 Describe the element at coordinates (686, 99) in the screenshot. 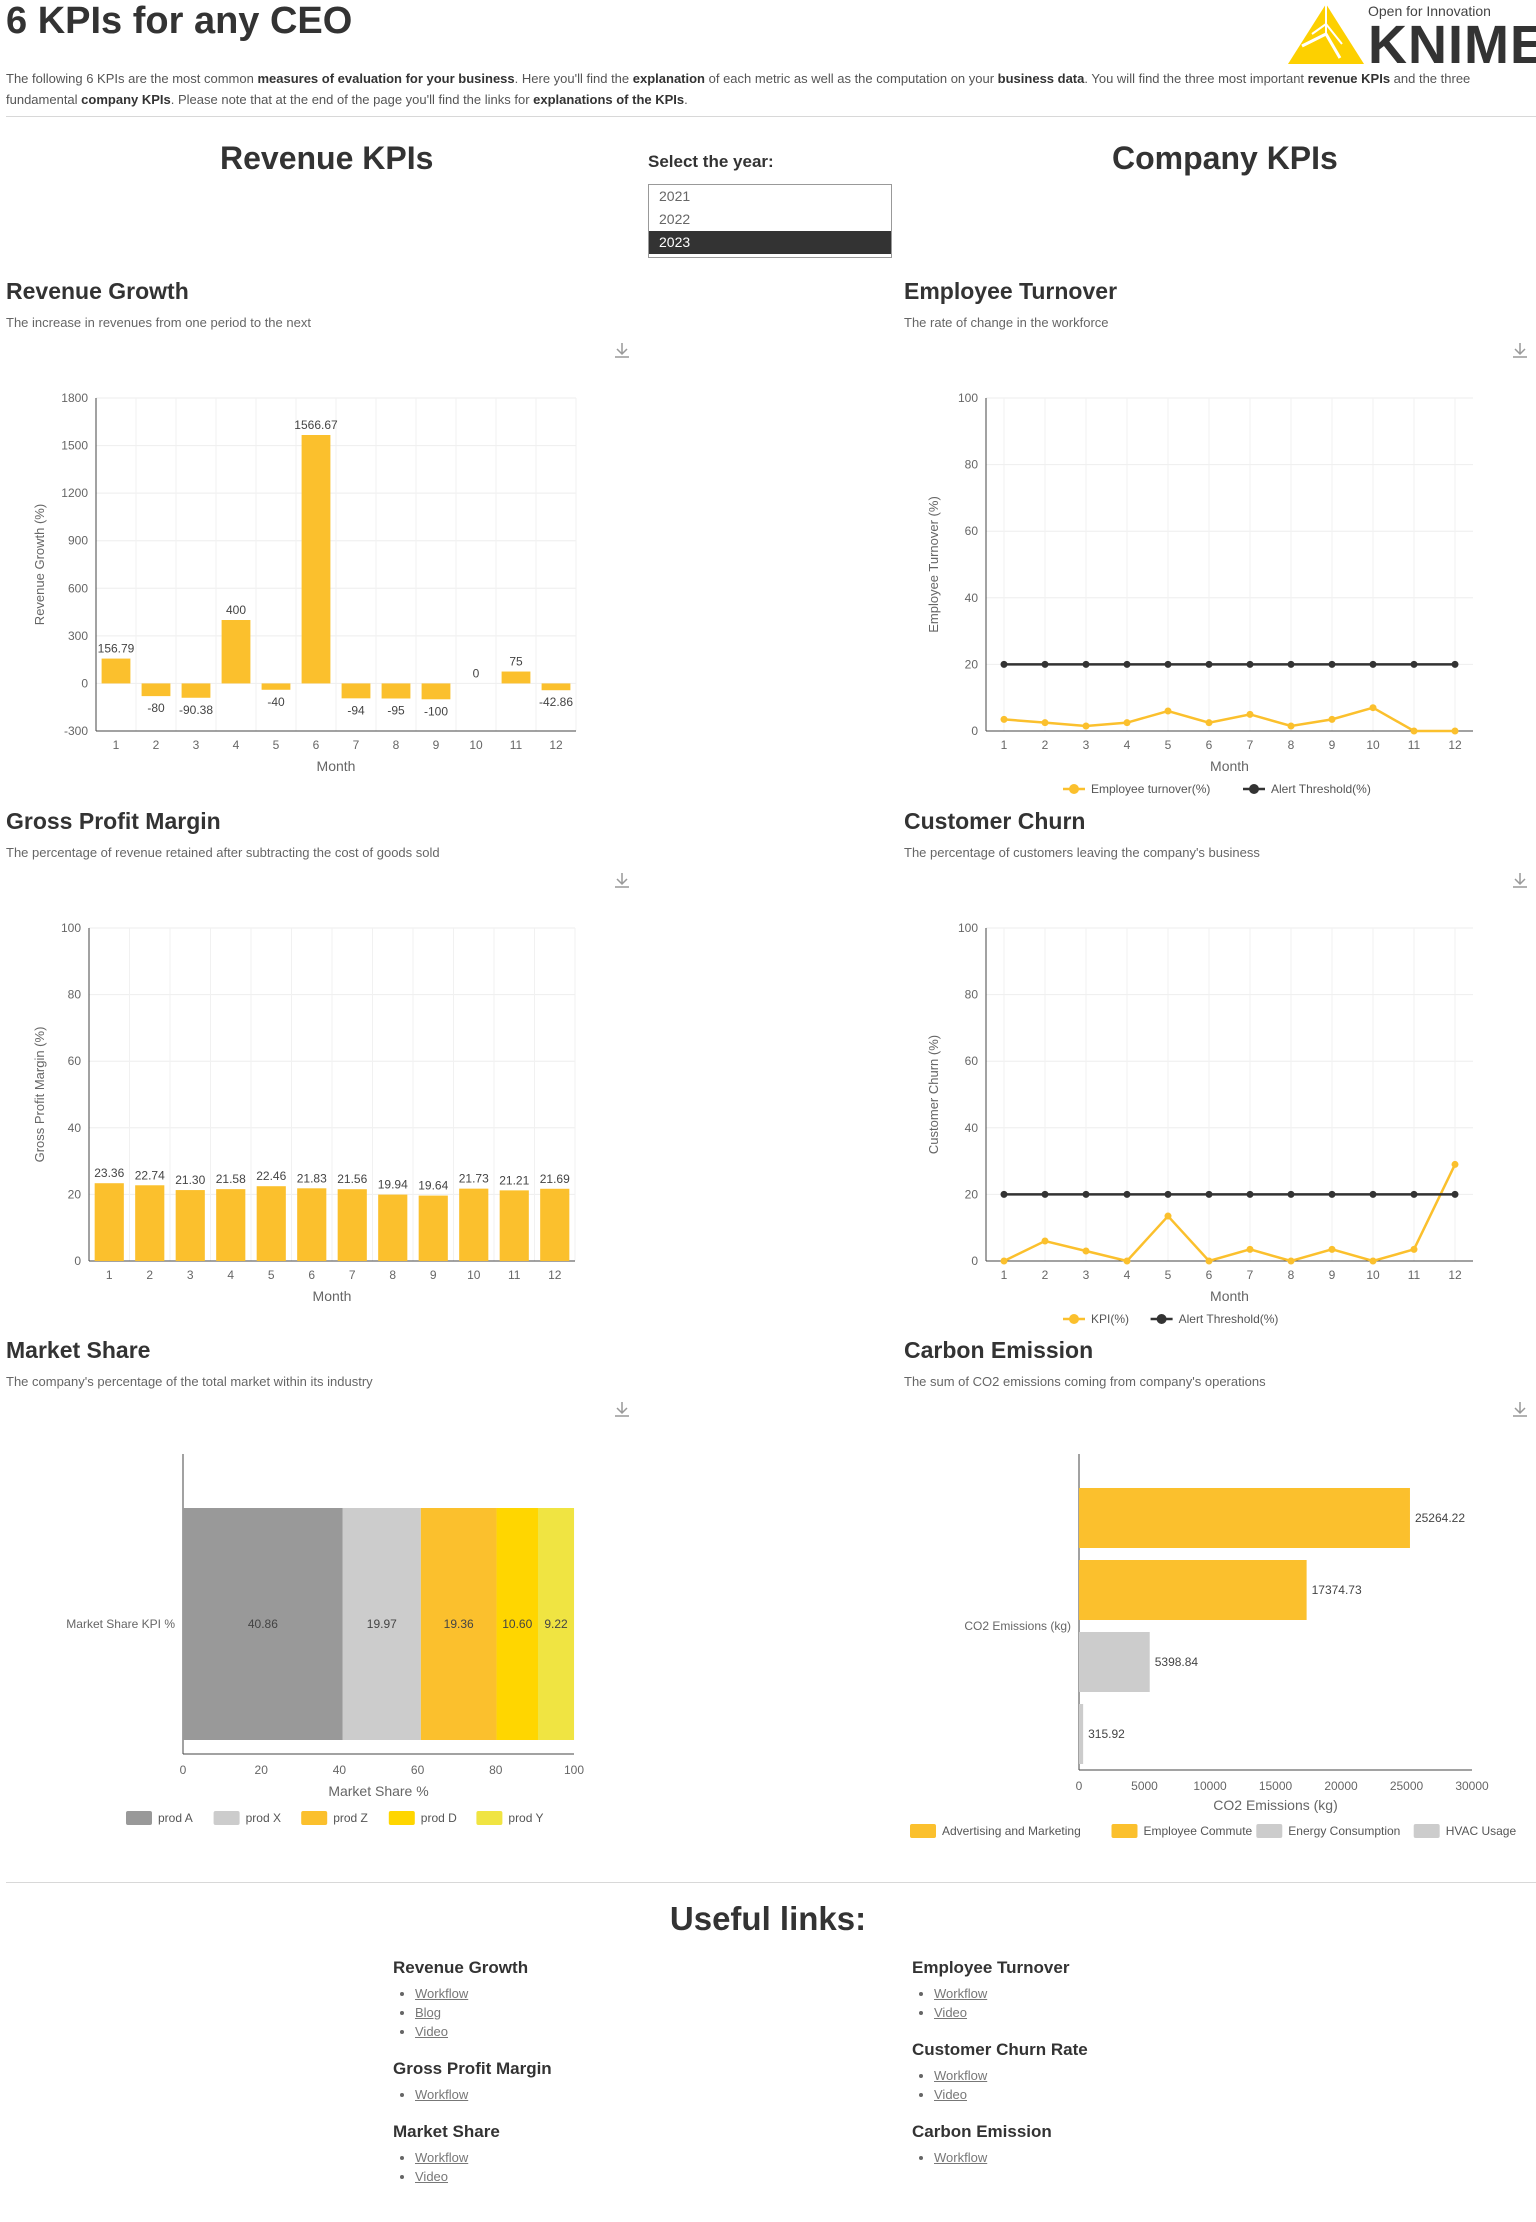

I see `intro-segment: .` at that location.